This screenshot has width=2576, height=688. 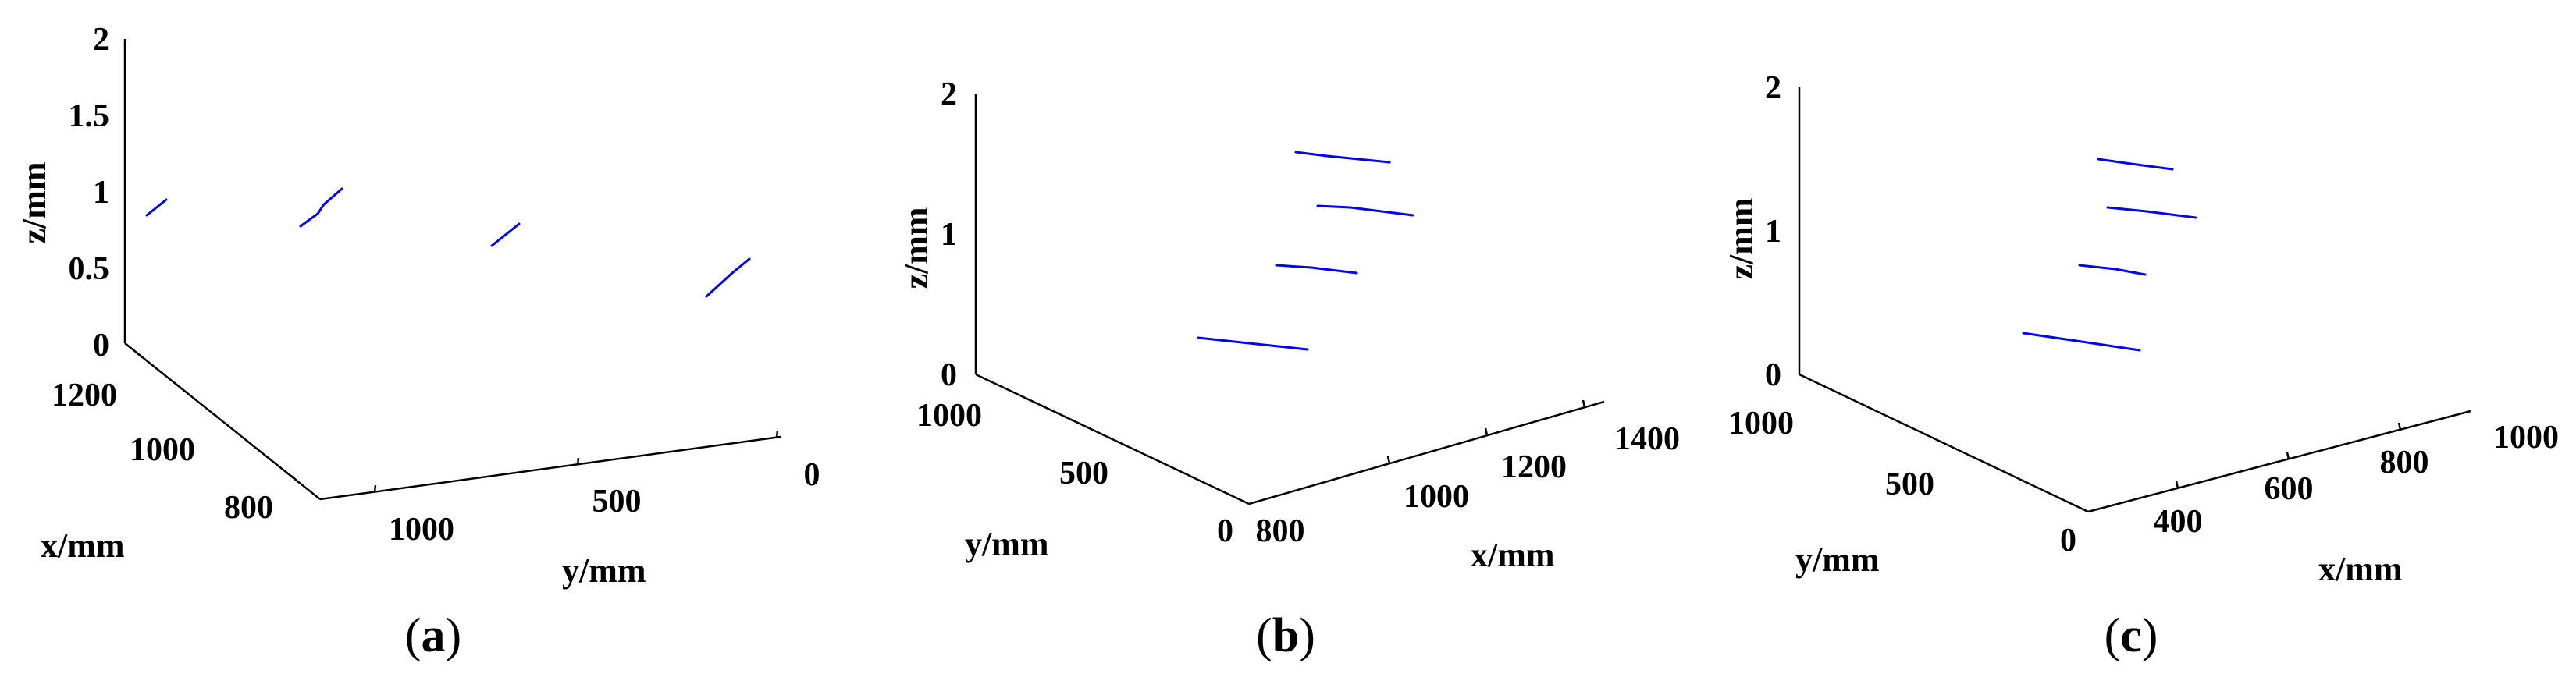 I want to click on panel-b-x-tick-label: 1400, so click(x=1647, y=439).